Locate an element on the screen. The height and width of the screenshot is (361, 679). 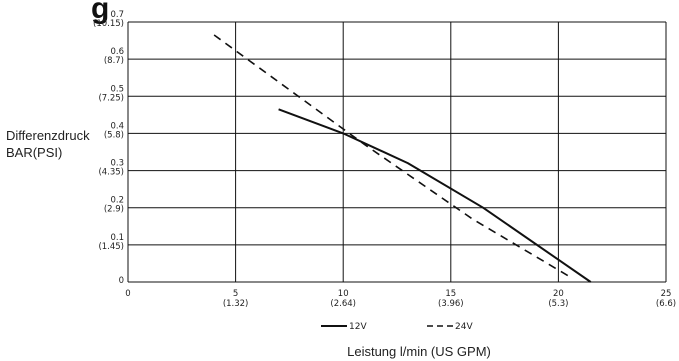
y-tick-label-psi: (10.15) is located at coordinates (108, 24).